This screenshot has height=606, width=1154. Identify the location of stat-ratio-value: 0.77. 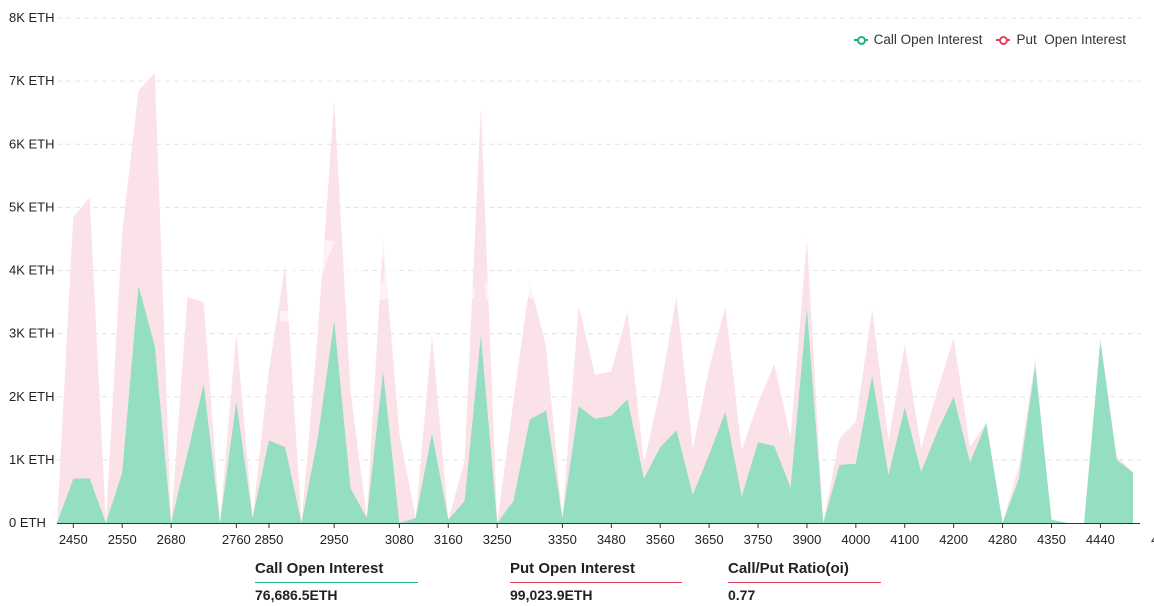
(742, 595).